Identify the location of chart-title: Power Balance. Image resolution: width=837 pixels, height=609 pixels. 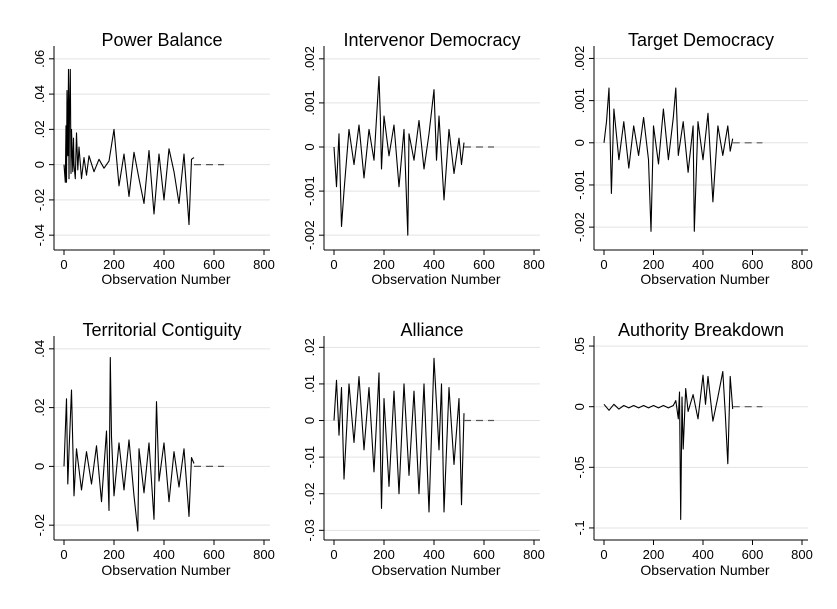
(161, 40).